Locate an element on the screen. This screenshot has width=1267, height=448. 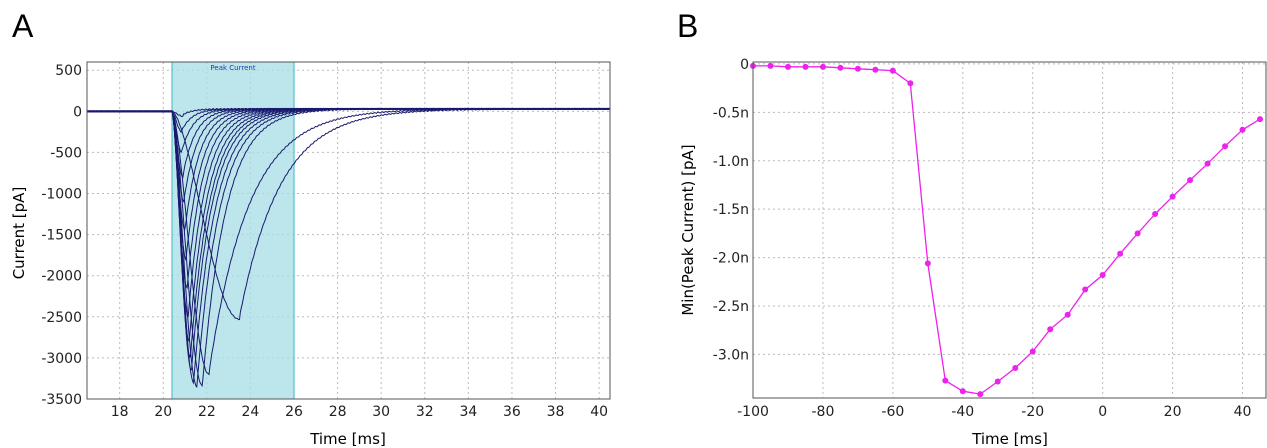
x-tick-label: -60 is located at coordinates (892, 412).